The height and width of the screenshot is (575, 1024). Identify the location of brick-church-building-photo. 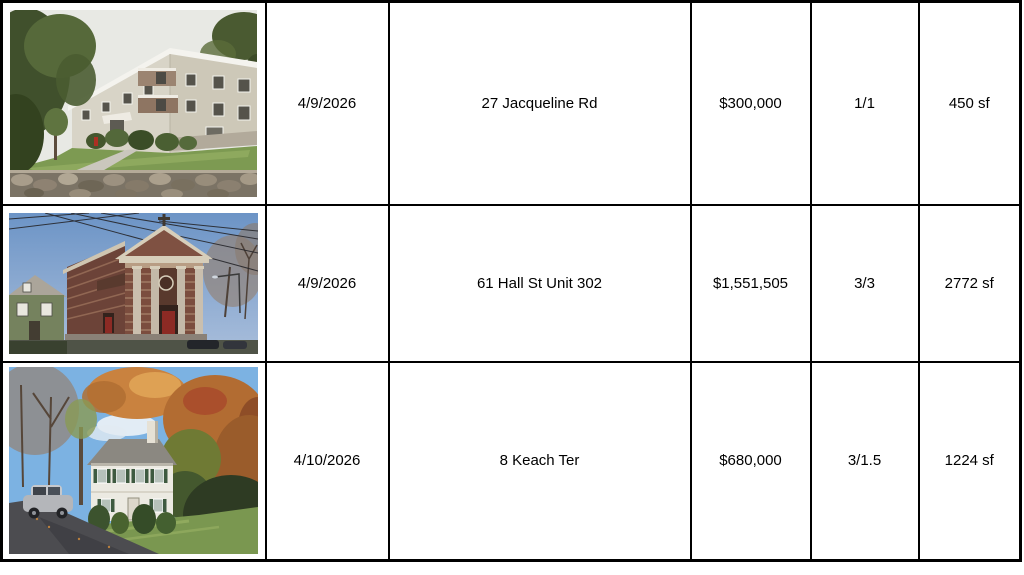
(134, 283).